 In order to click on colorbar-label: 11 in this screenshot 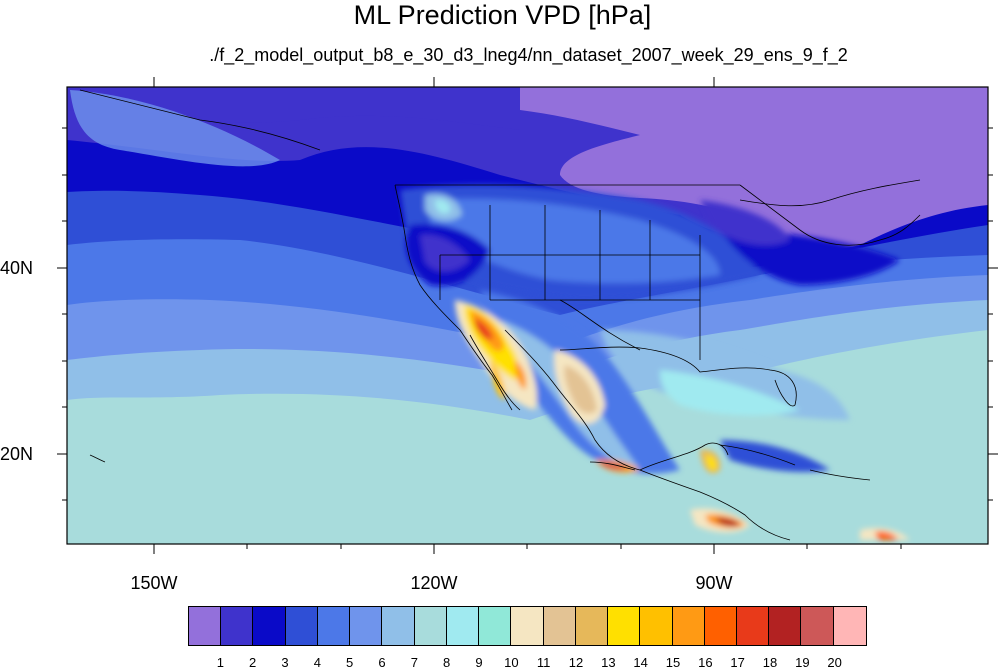, I will do `click(543, 662)`.